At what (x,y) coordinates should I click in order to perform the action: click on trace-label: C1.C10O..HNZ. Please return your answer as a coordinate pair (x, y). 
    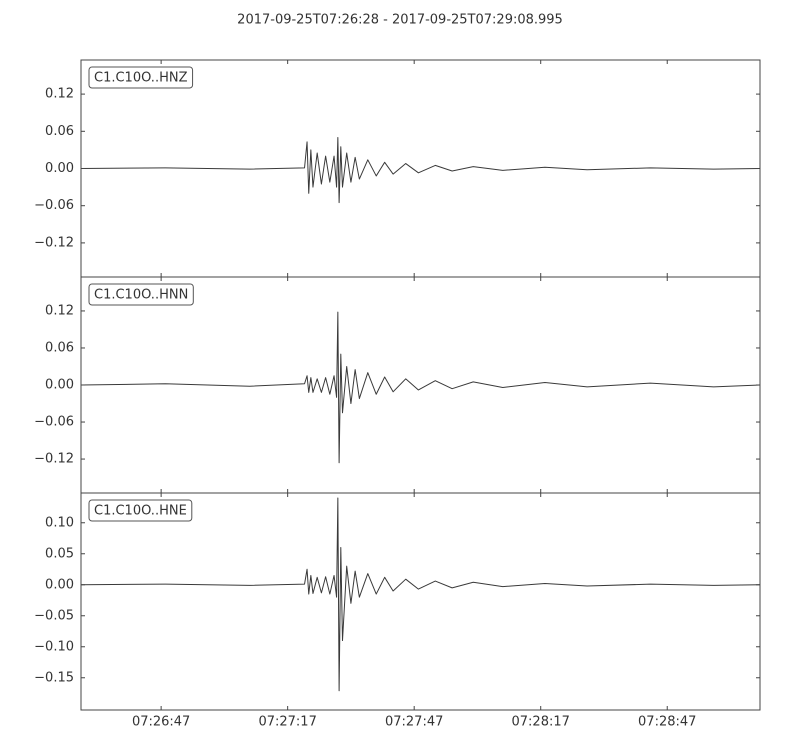
    Looking at the image, I should click on (141, 78).